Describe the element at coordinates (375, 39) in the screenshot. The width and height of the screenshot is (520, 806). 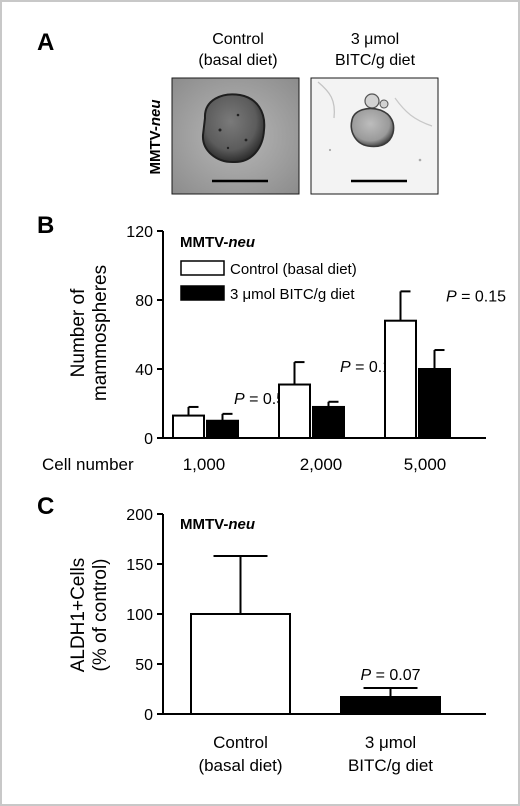
I see `panel-a-caption-bitc-line1: 3 μmol` at that location.